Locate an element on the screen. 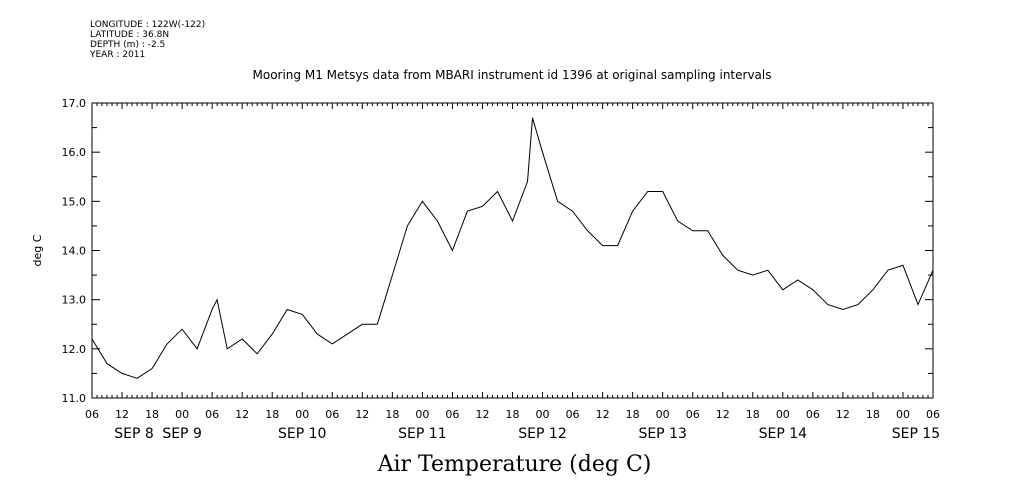 This screenshot has width=1009, height=504. y-tick-label: 11.0 is located at coordinates (74, 398).